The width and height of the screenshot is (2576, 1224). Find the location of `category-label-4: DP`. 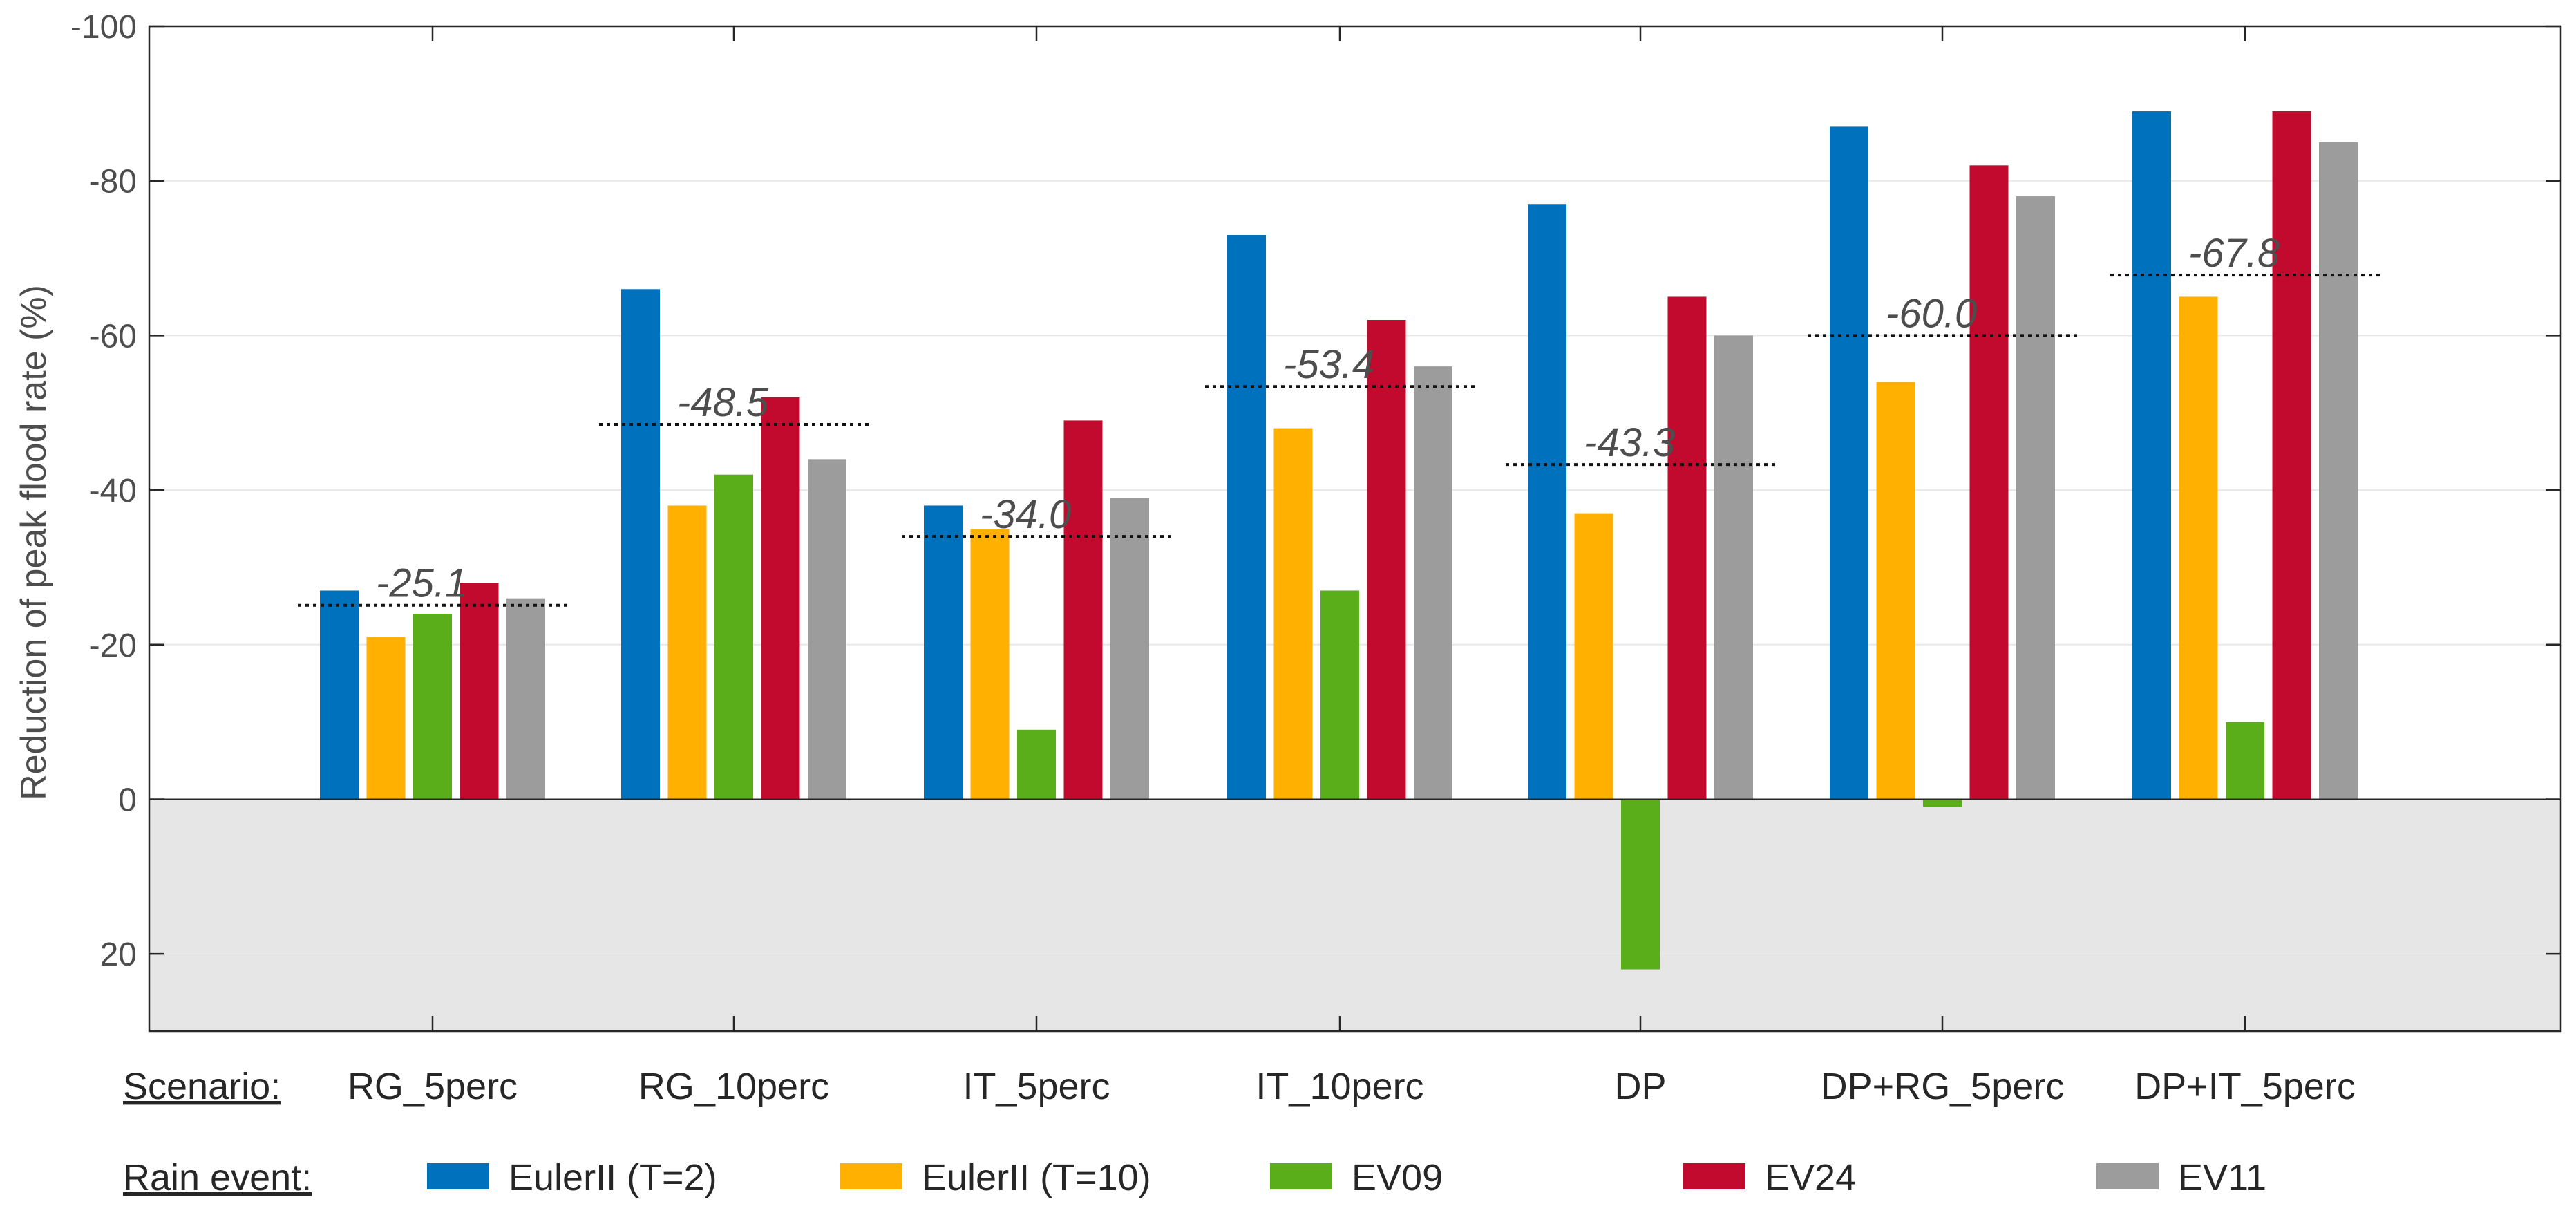

category-label-4: DP is located at coordinates (1640, 1086).